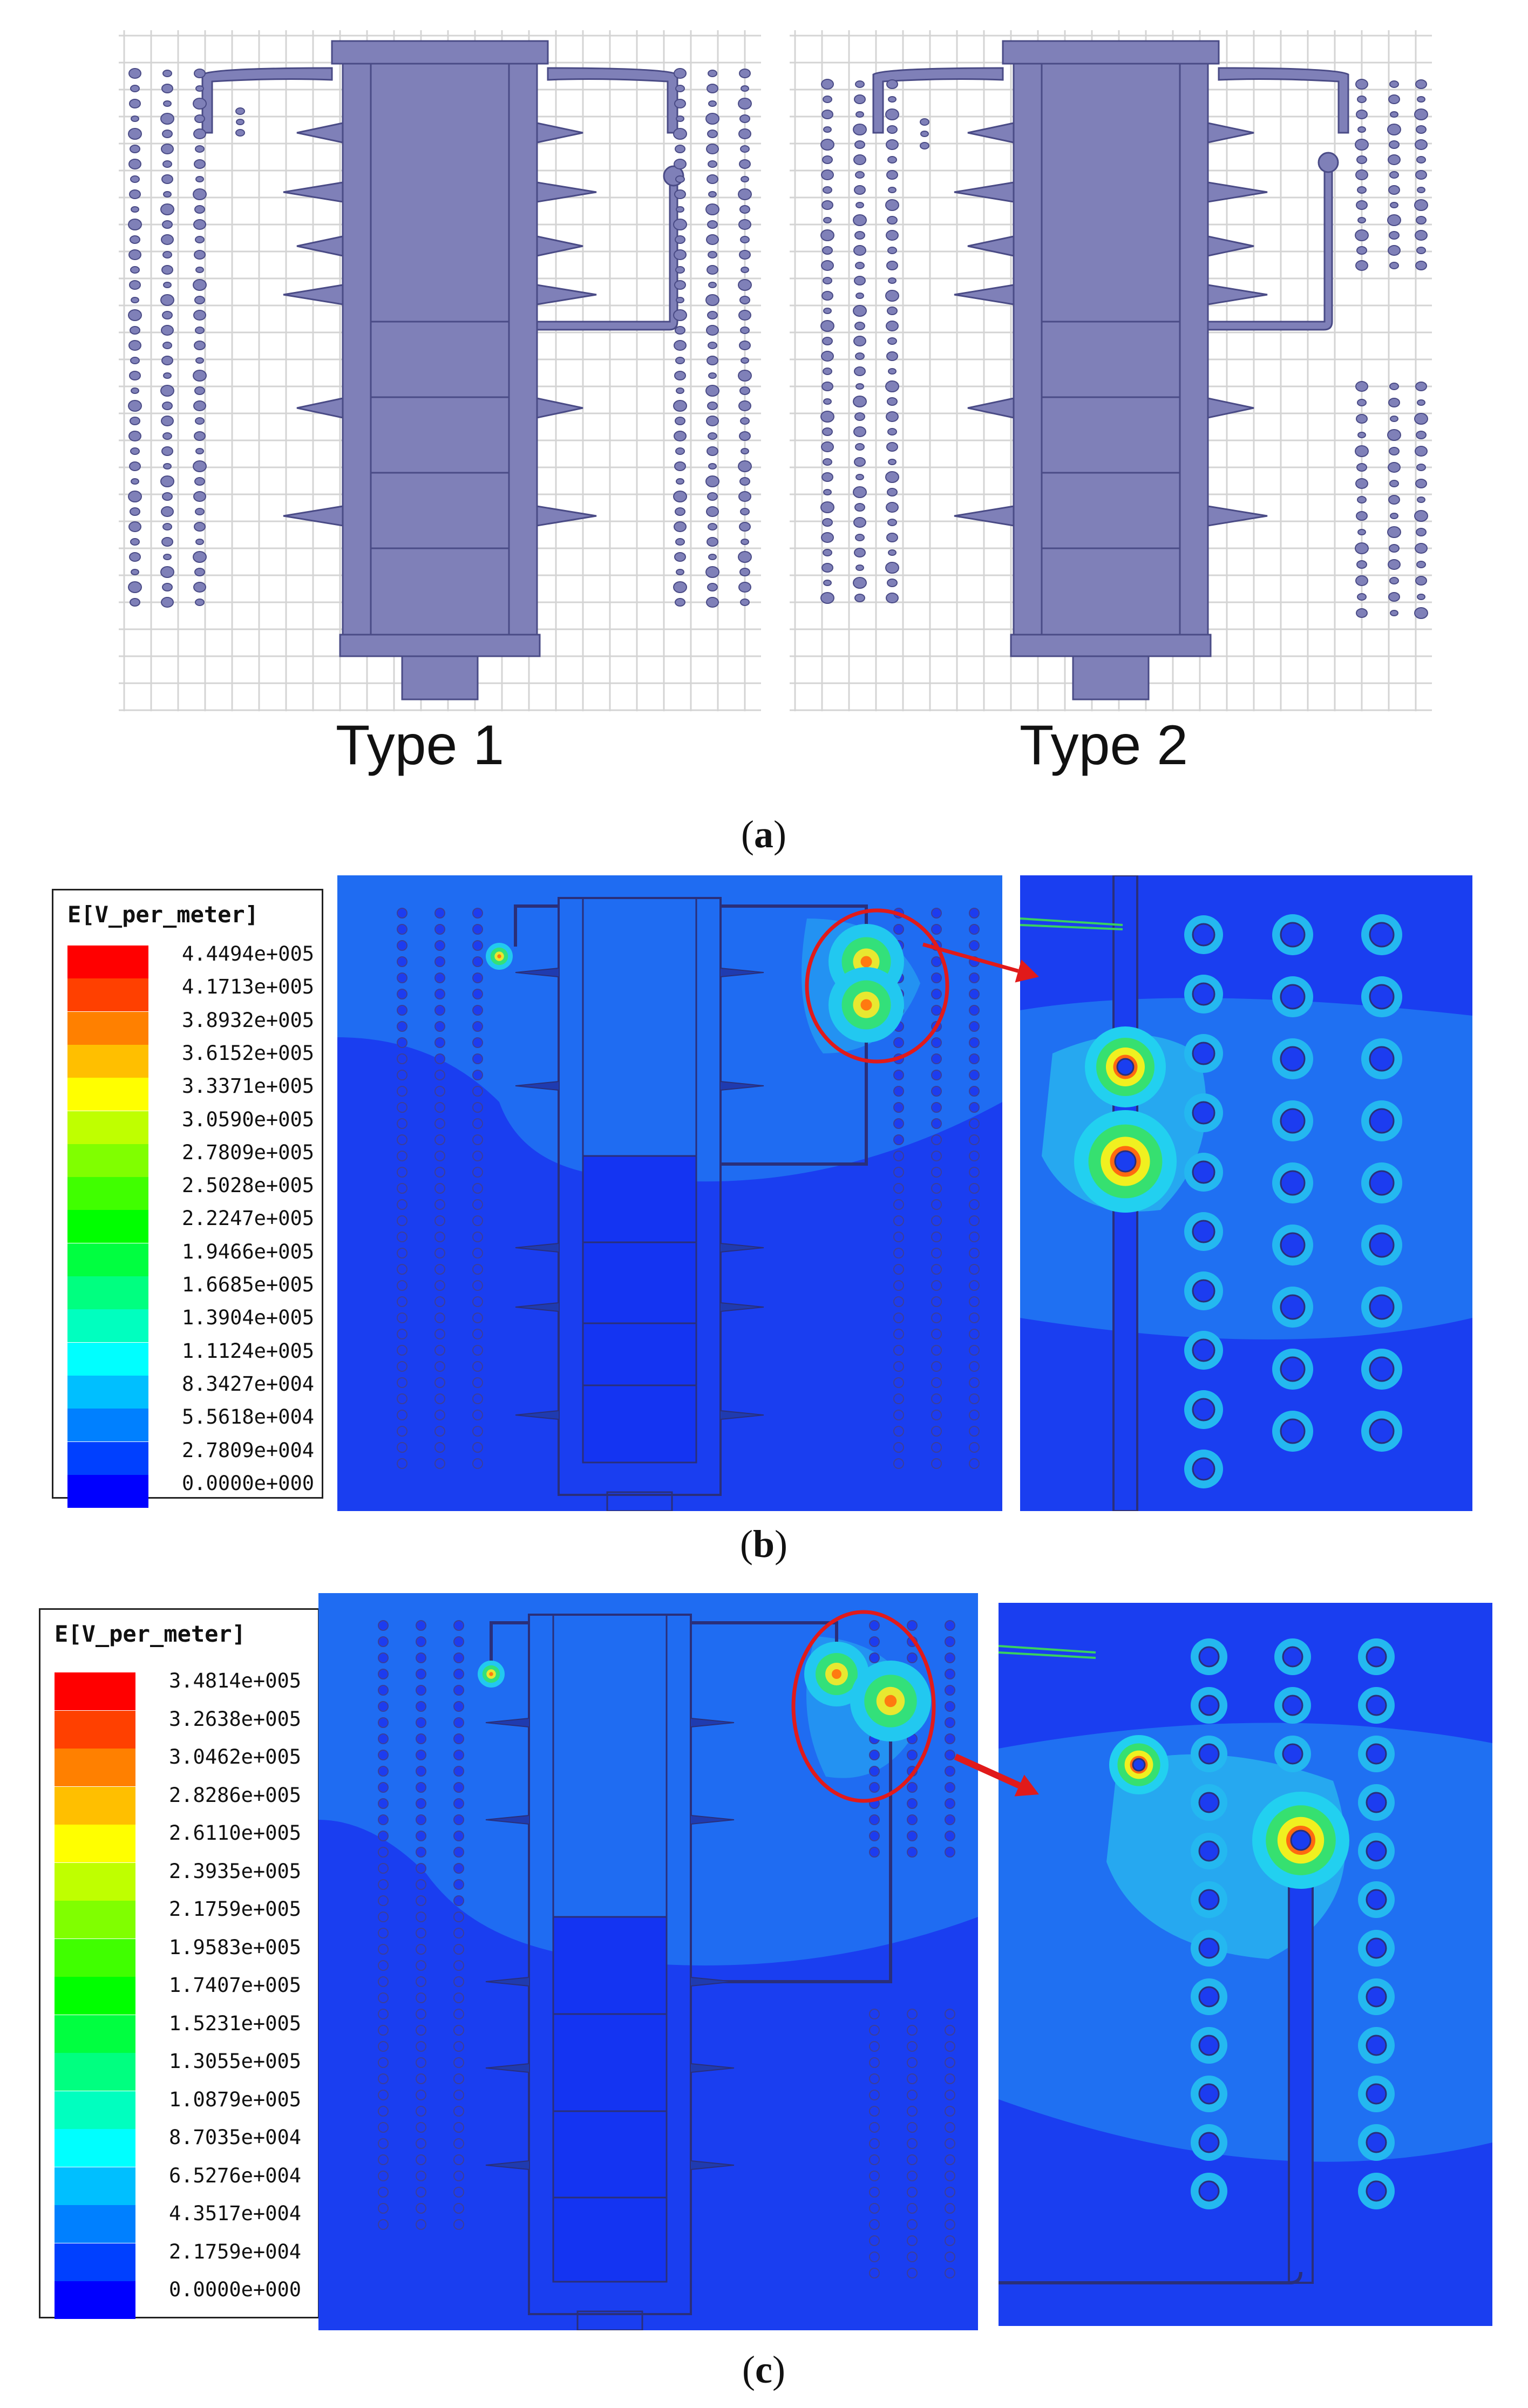 This screenshot has height=2408, width=1528. Describe the element at coordinates (235, 1833) in the screenshot. I see `legend-value: 2.6110e+005` at that location.